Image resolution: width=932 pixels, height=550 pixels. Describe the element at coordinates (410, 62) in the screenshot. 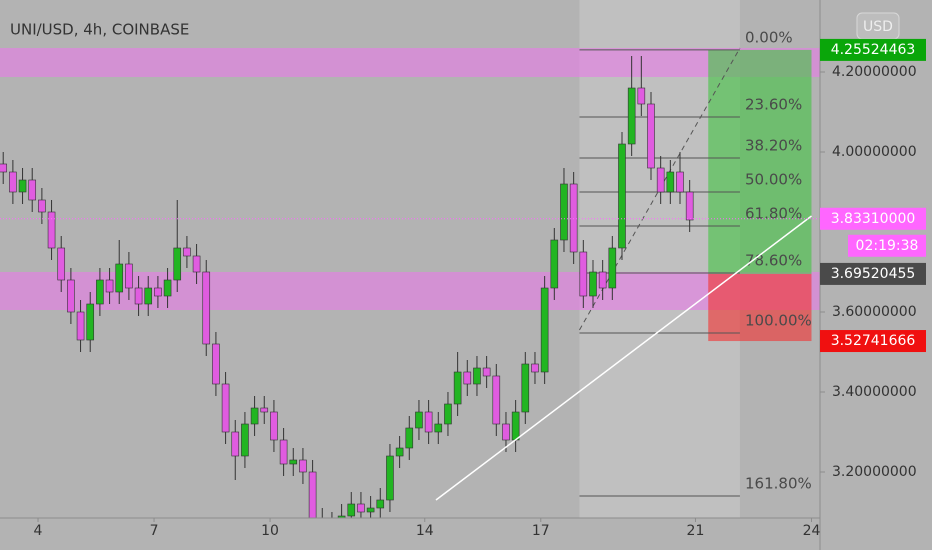

I see `zone` at that location.